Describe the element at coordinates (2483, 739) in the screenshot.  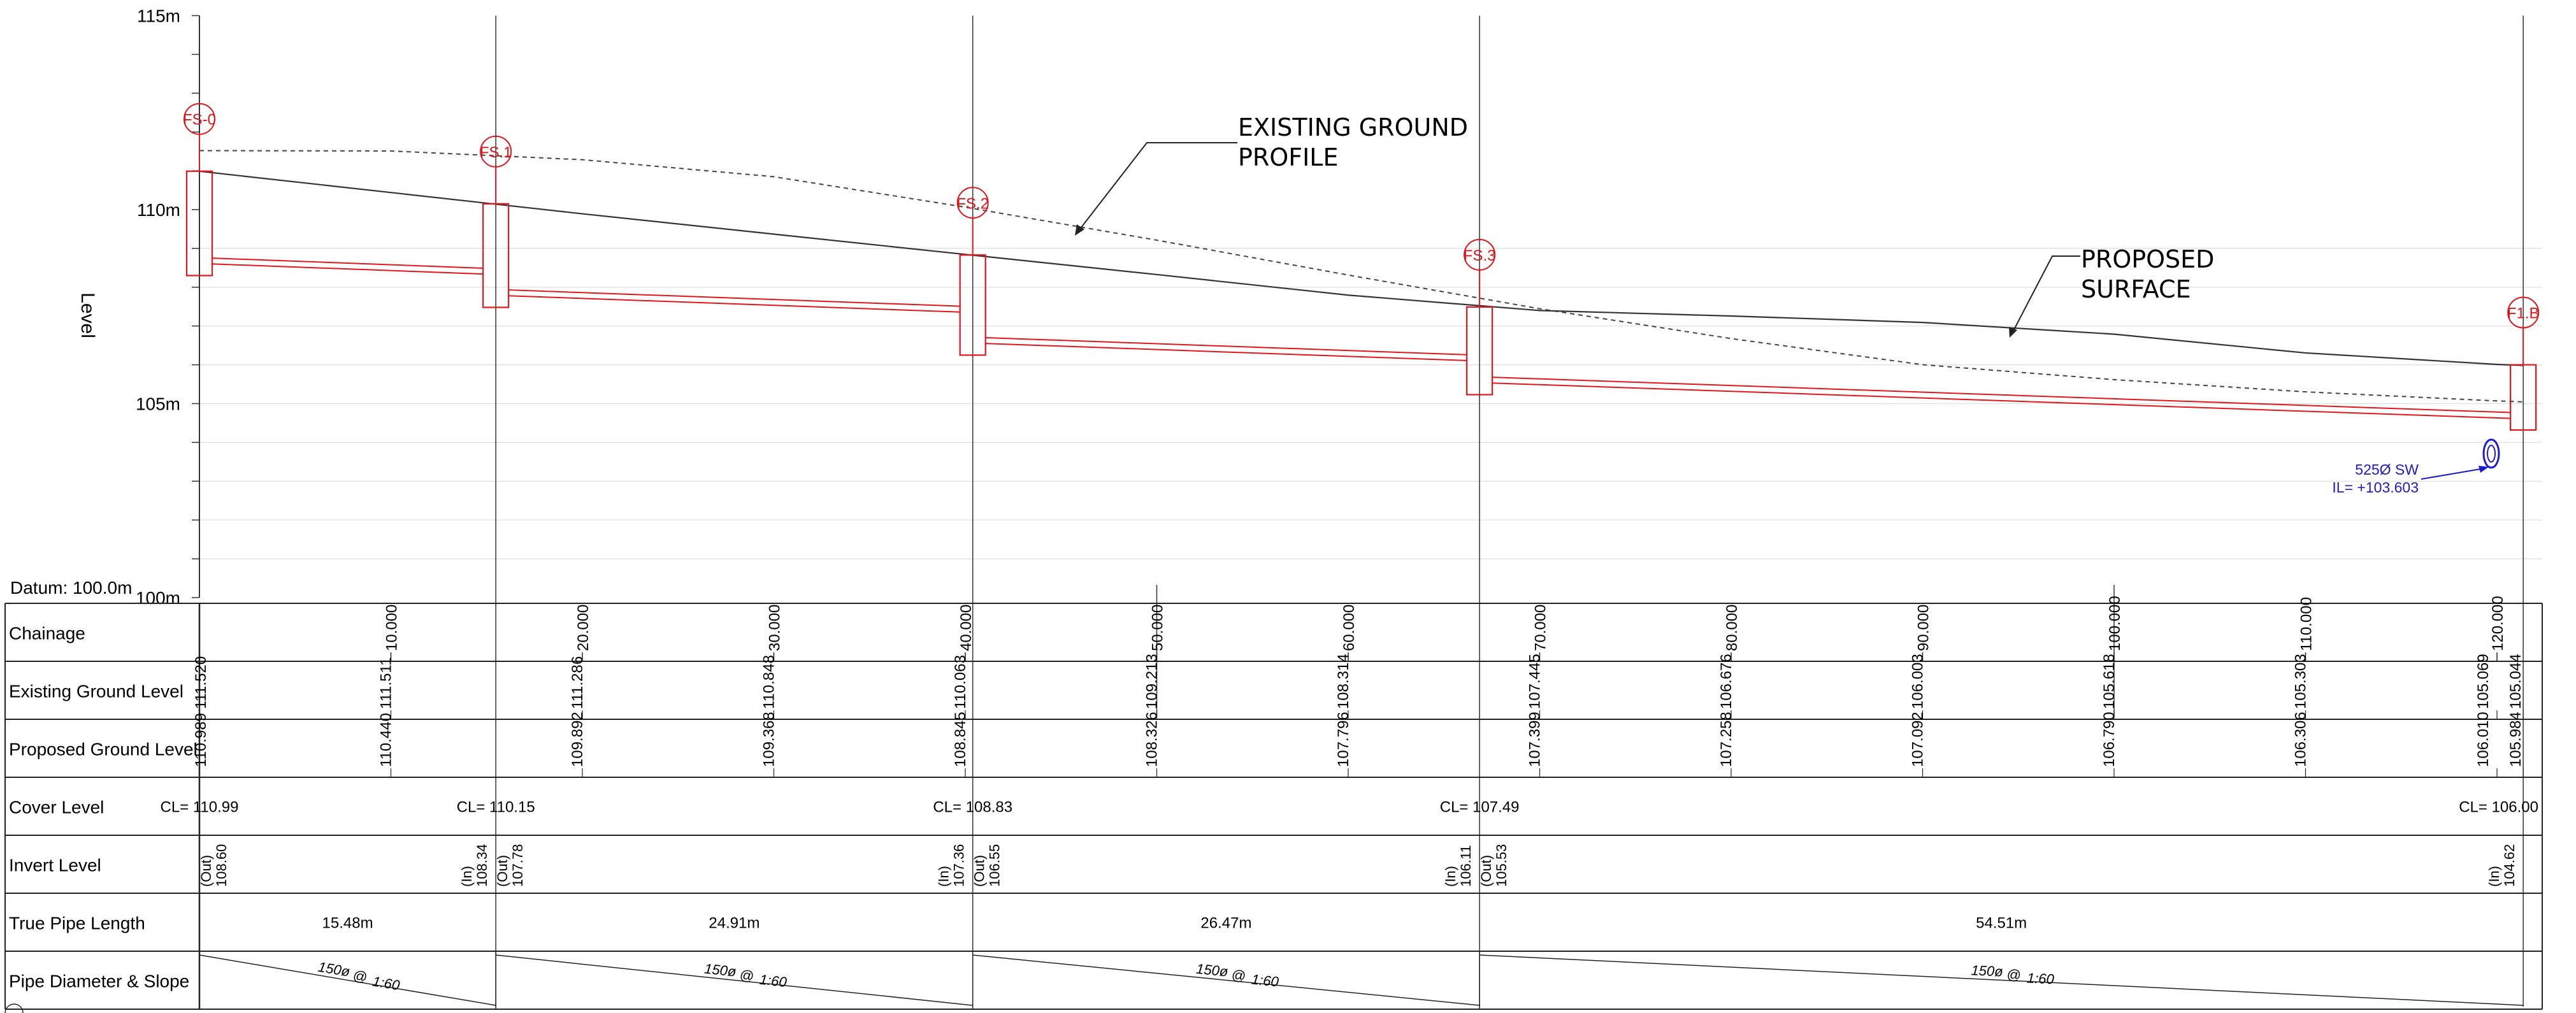
I see `proposed-ground-level-label: 106.010` at that location.